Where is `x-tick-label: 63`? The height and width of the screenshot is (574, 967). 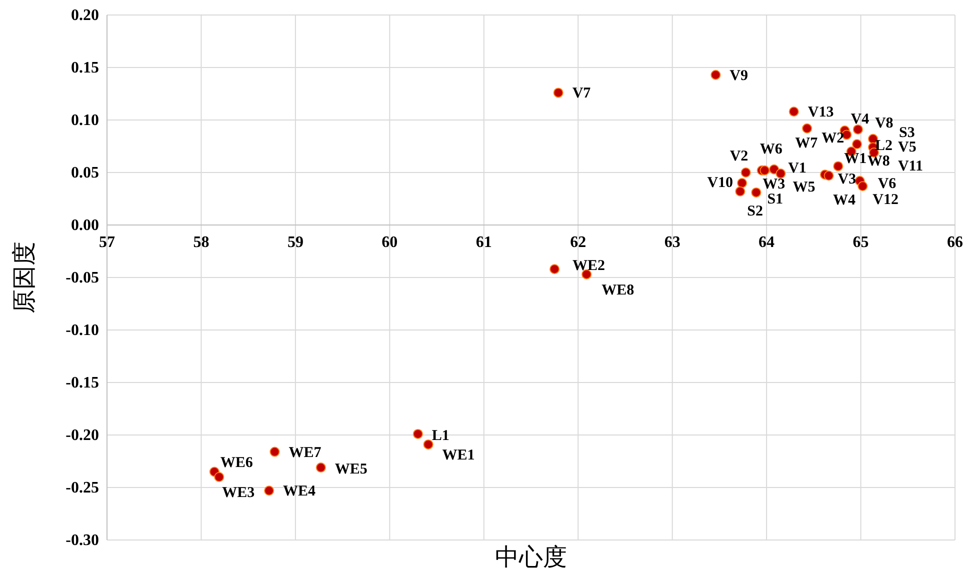 x-tick-label: 63 is located at coordinates (672, 242).